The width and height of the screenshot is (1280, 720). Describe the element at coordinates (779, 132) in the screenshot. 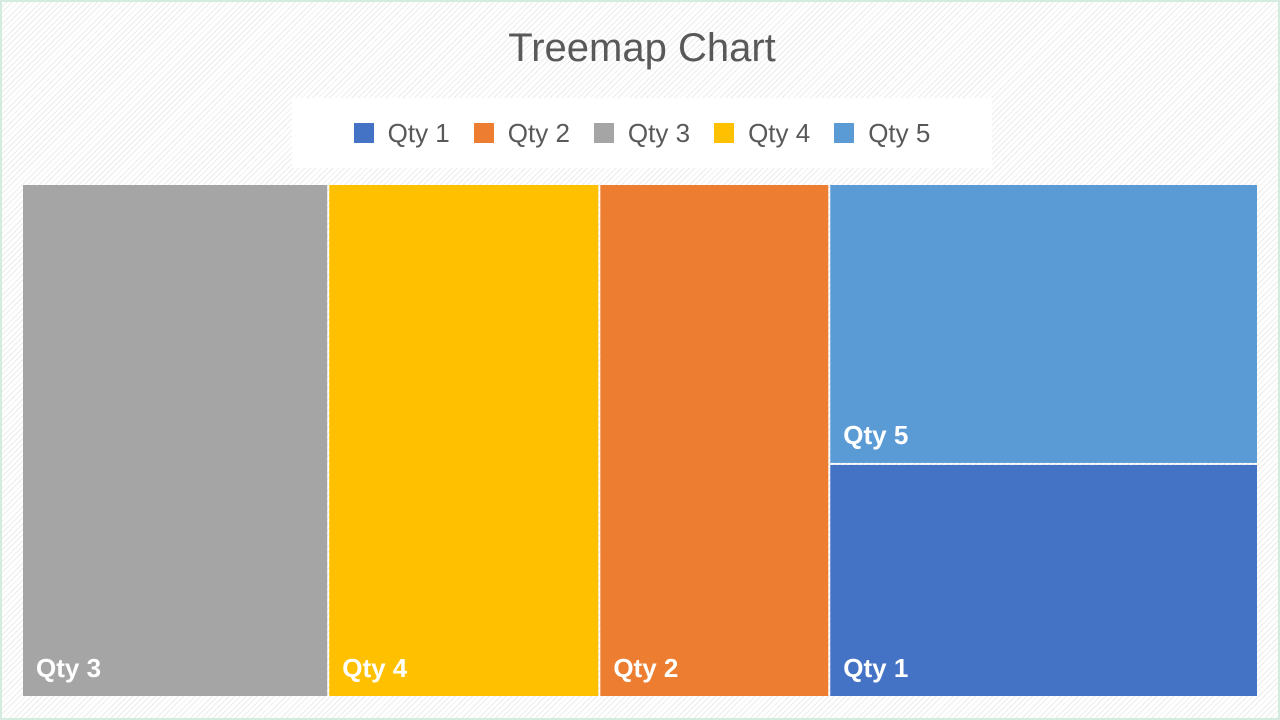

I see `legend-label: Qty 4` at that location.